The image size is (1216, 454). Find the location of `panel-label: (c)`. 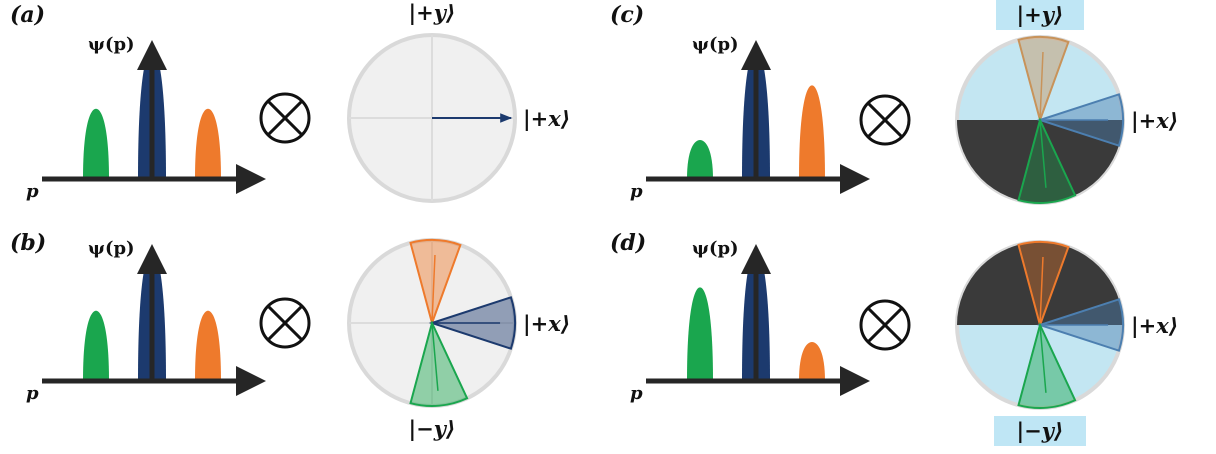

panel-label: (c) is located at coordinates (627, 15).